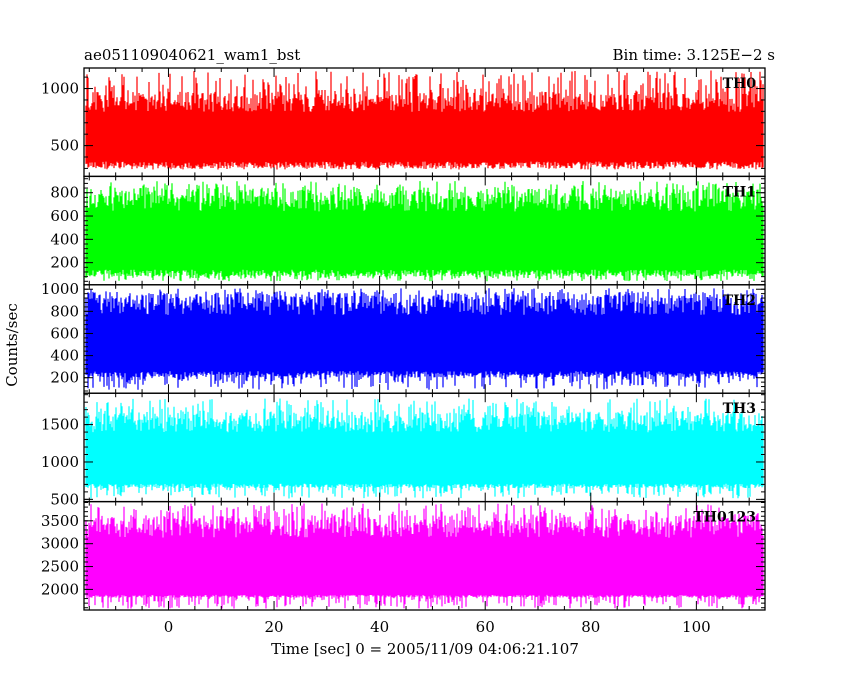 The height and width of the screenshot is (680, 850). What do you see at coordinates (192, 55) in the screenshot?
I see `chart-title: ae051109040621_wam1_bst` at bounding box center [192, 55].